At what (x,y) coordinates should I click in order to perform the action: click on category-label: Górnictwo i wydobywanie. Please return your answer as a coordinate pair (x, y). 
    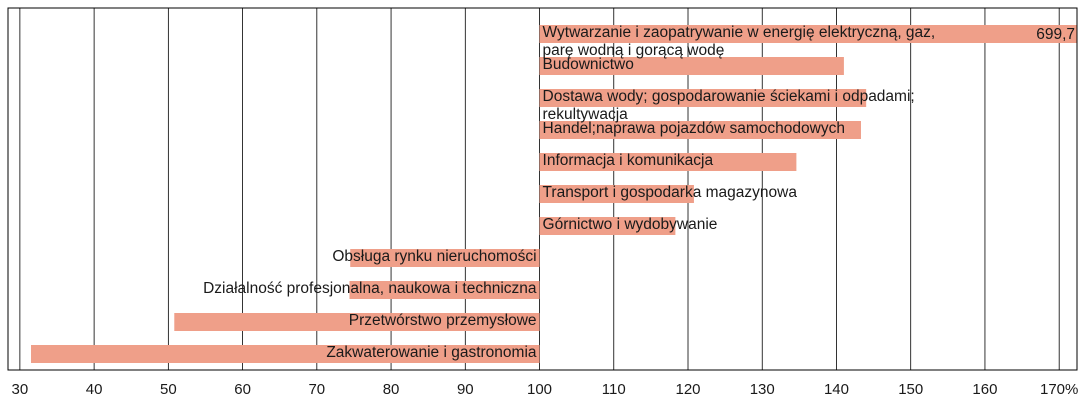
    Looking at the image, I should click on (630, 224).